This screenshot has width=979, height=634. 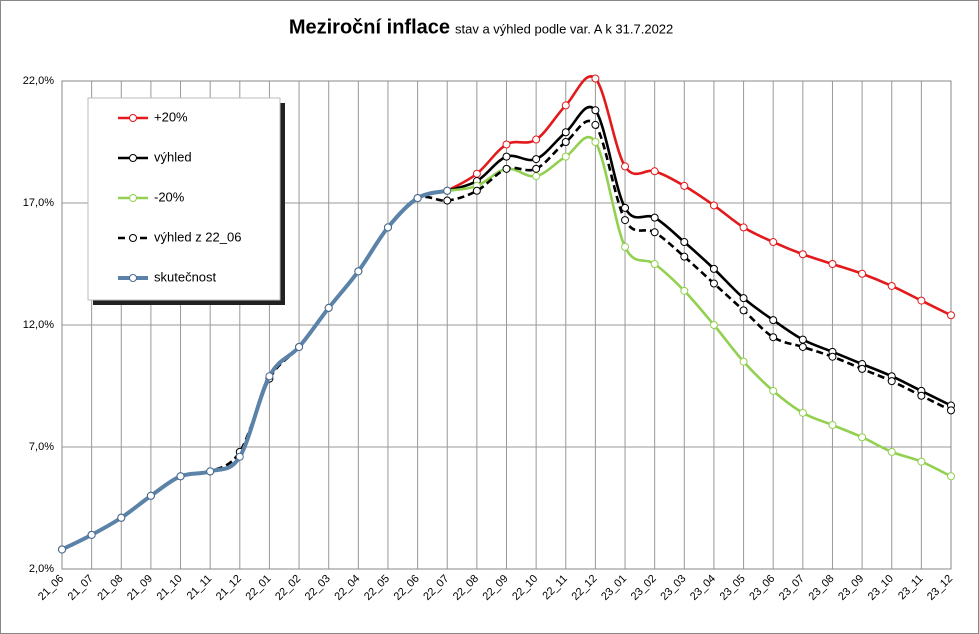 I want to click on legend-label: +20%, so click(x=171, y=116).